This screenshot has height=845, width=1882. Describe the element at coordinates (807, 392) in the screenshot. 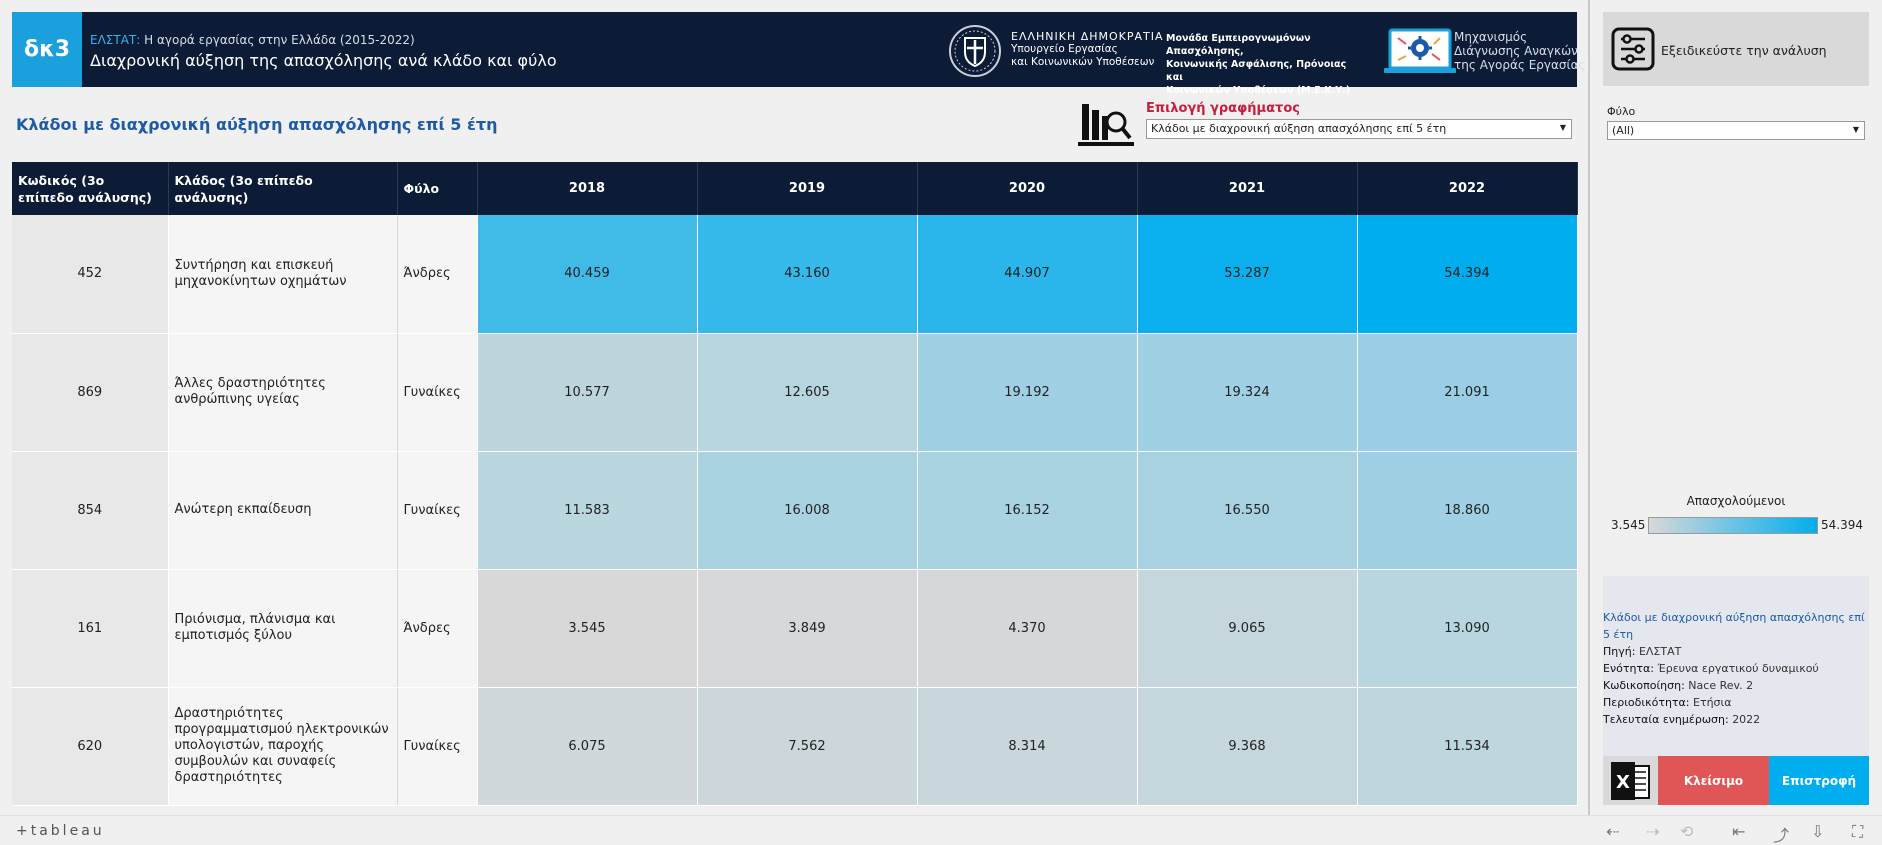

I see `cell-value: 12.605` at that location.